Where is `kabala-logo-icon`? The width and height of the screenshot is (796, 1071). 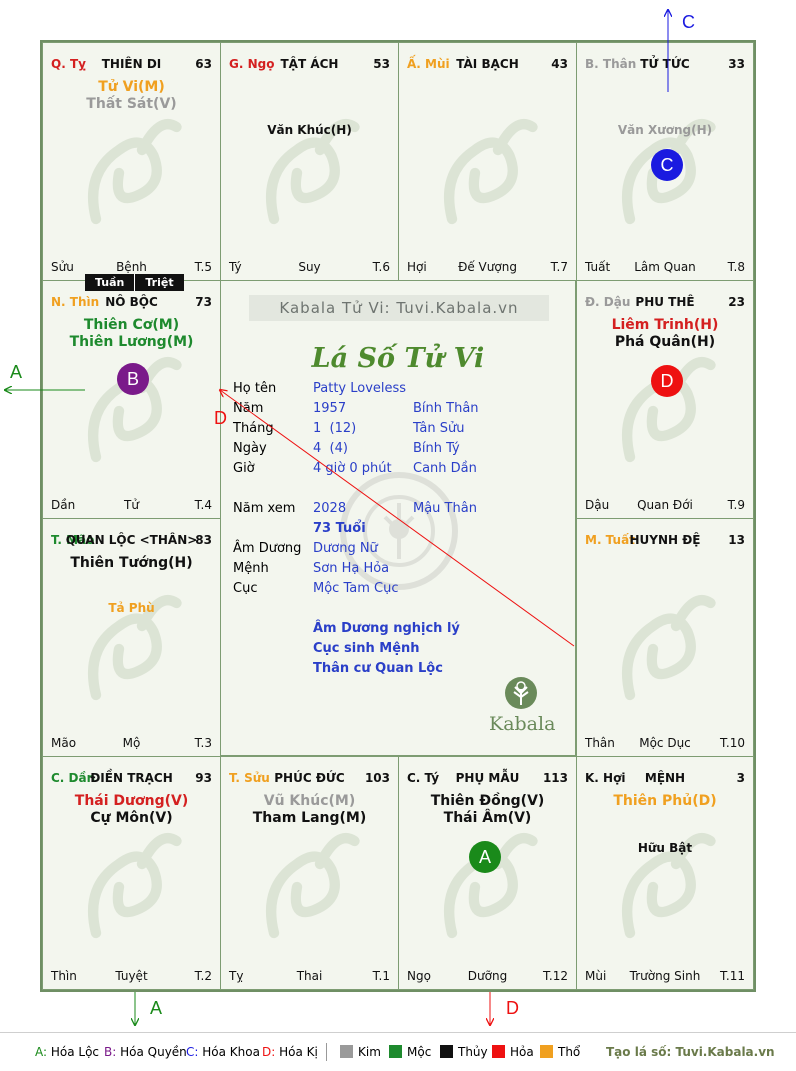
kabala-logo-icon is located at coordinates (521, 693).